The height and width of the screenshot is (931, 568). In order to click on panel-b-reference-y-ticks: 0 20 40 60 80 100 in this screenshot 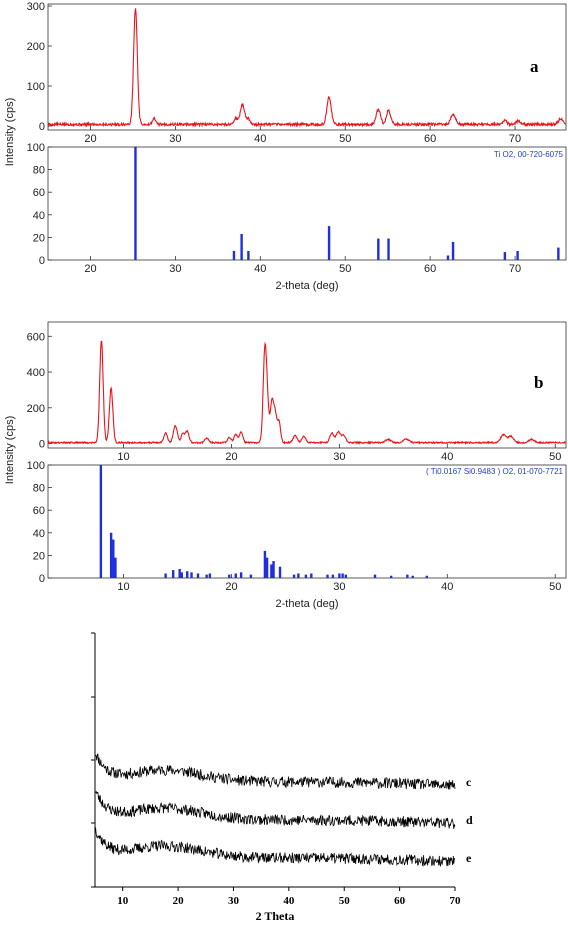, I will do `click(39, 522)`.